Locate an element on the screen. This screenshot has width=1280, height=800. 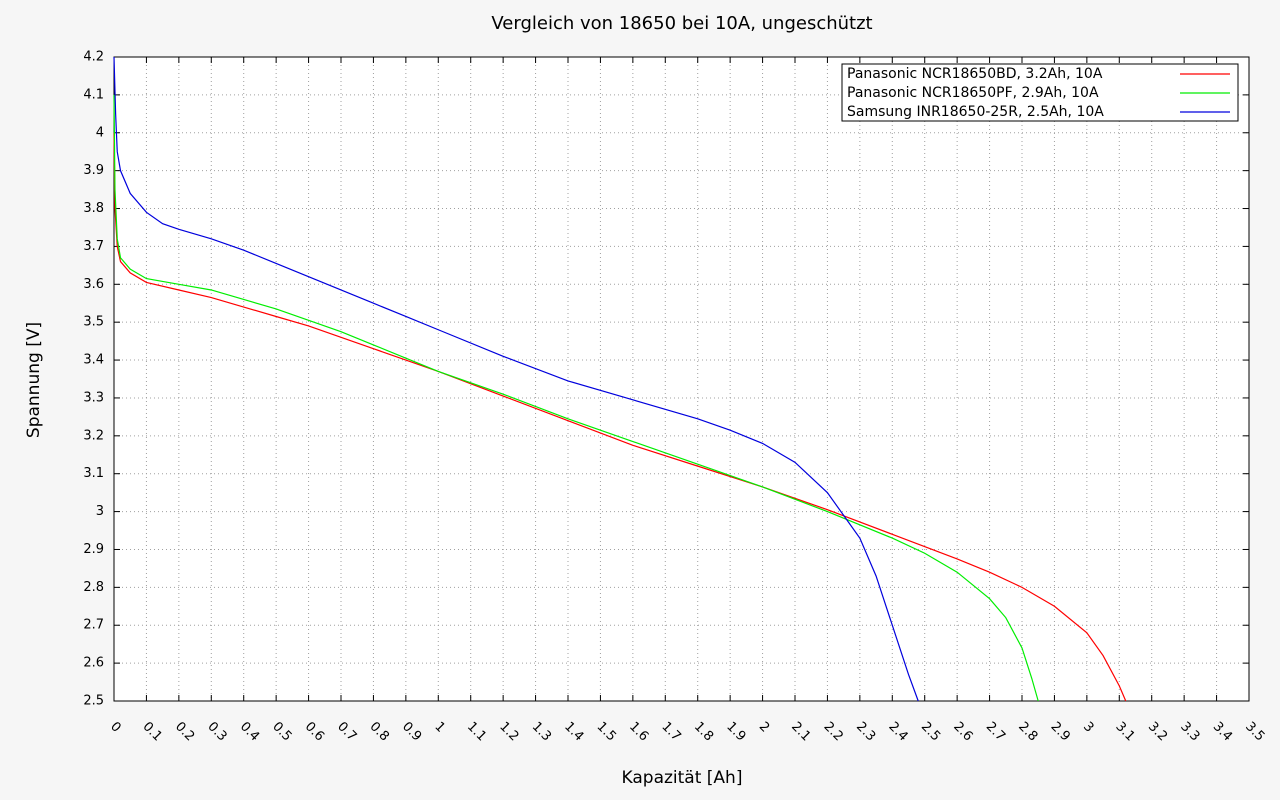
x-tick-label: 0.3 is located at coordinates (216, 731).